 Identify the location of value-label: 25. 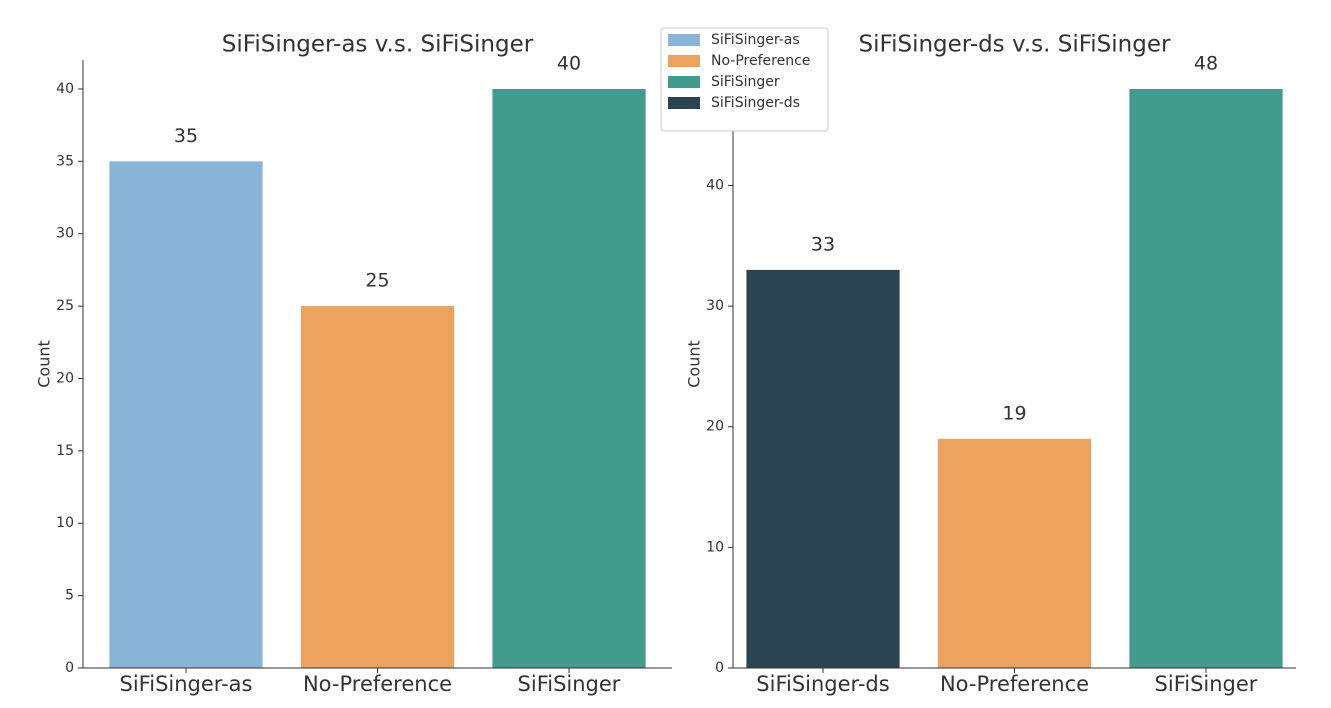
(377, 281).